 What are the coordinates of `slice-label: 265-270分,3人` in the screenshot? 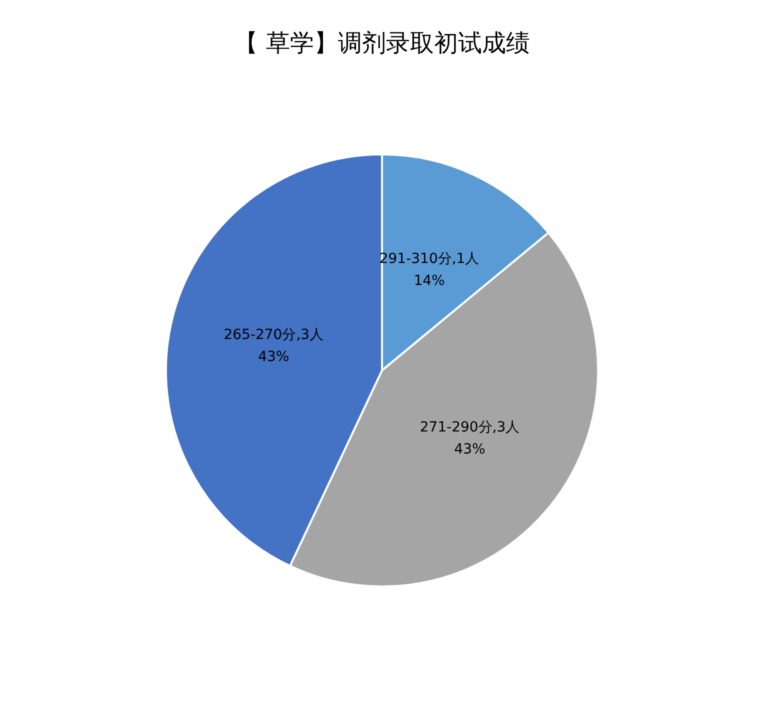 It's located at (274, 335).